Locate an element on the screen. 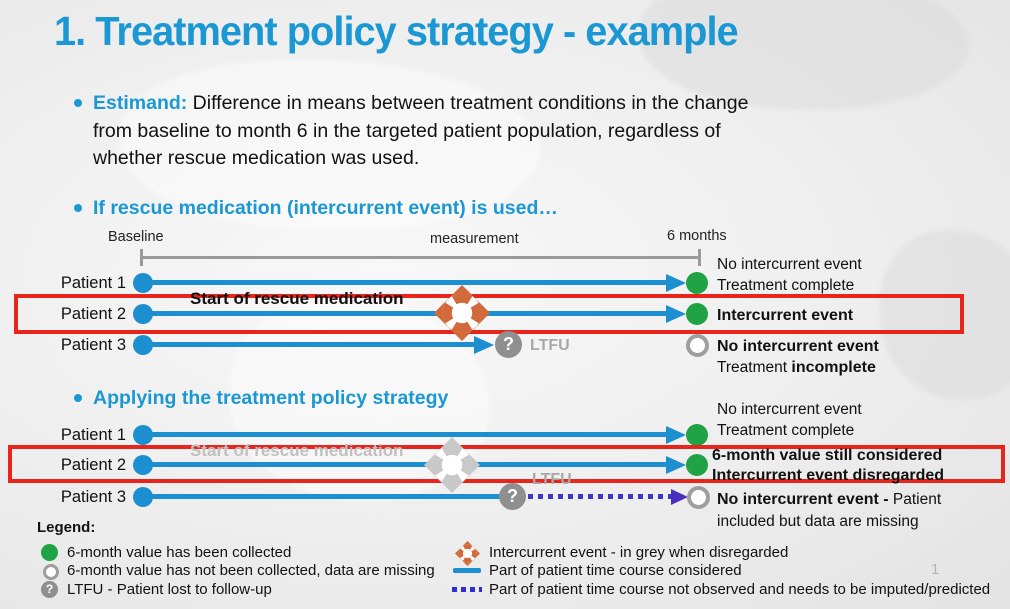 The height and width of the screenshot is (609, 1010). legend-heading: Legend: is located at coordinates (66, 527).